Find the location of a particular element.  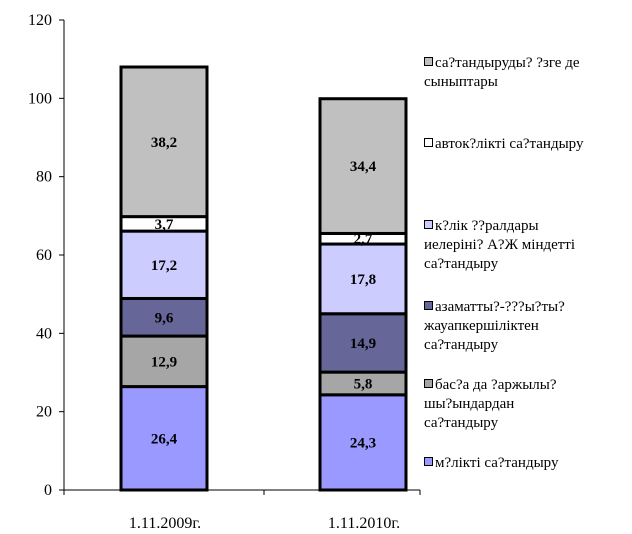

bar-data-label: 17,2 is located at coordinates (164, 266).